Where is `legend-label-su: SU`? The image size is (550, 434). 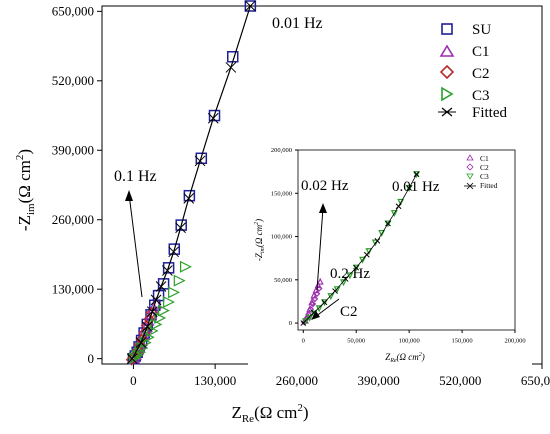 legend-label-su: SU is located at coordinates (481, 30).